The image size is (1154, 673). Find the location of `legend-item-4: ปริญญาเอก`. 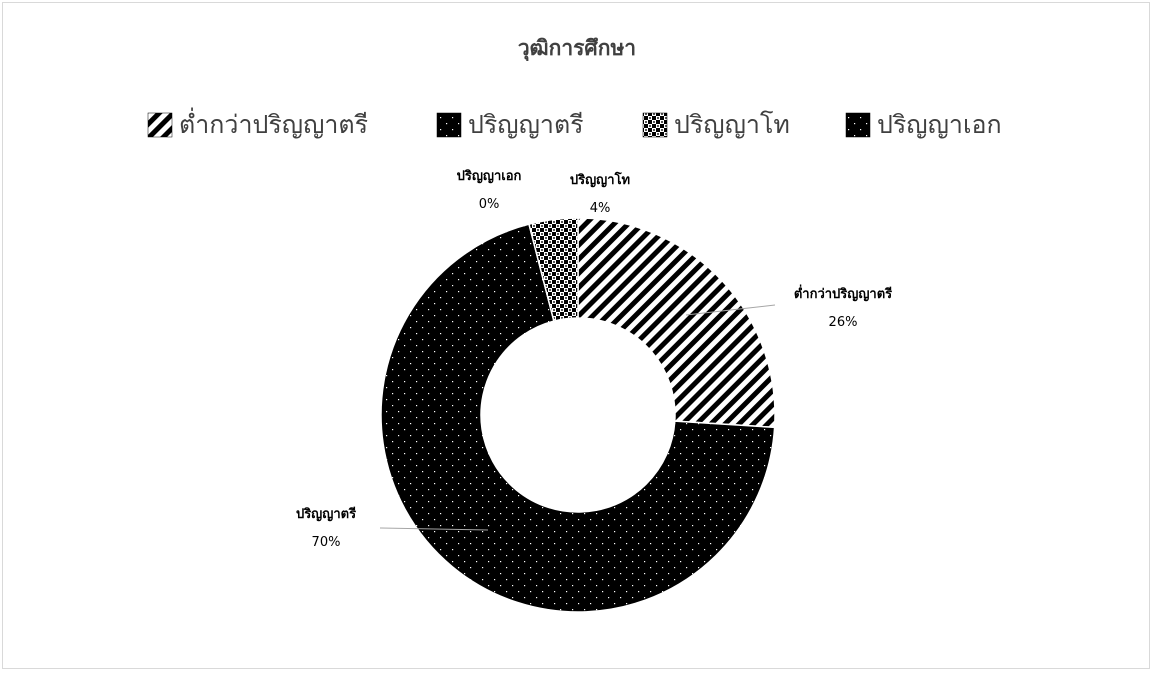

legend-item-4: ปริญญาเอก is located at coordinates (923, 124).